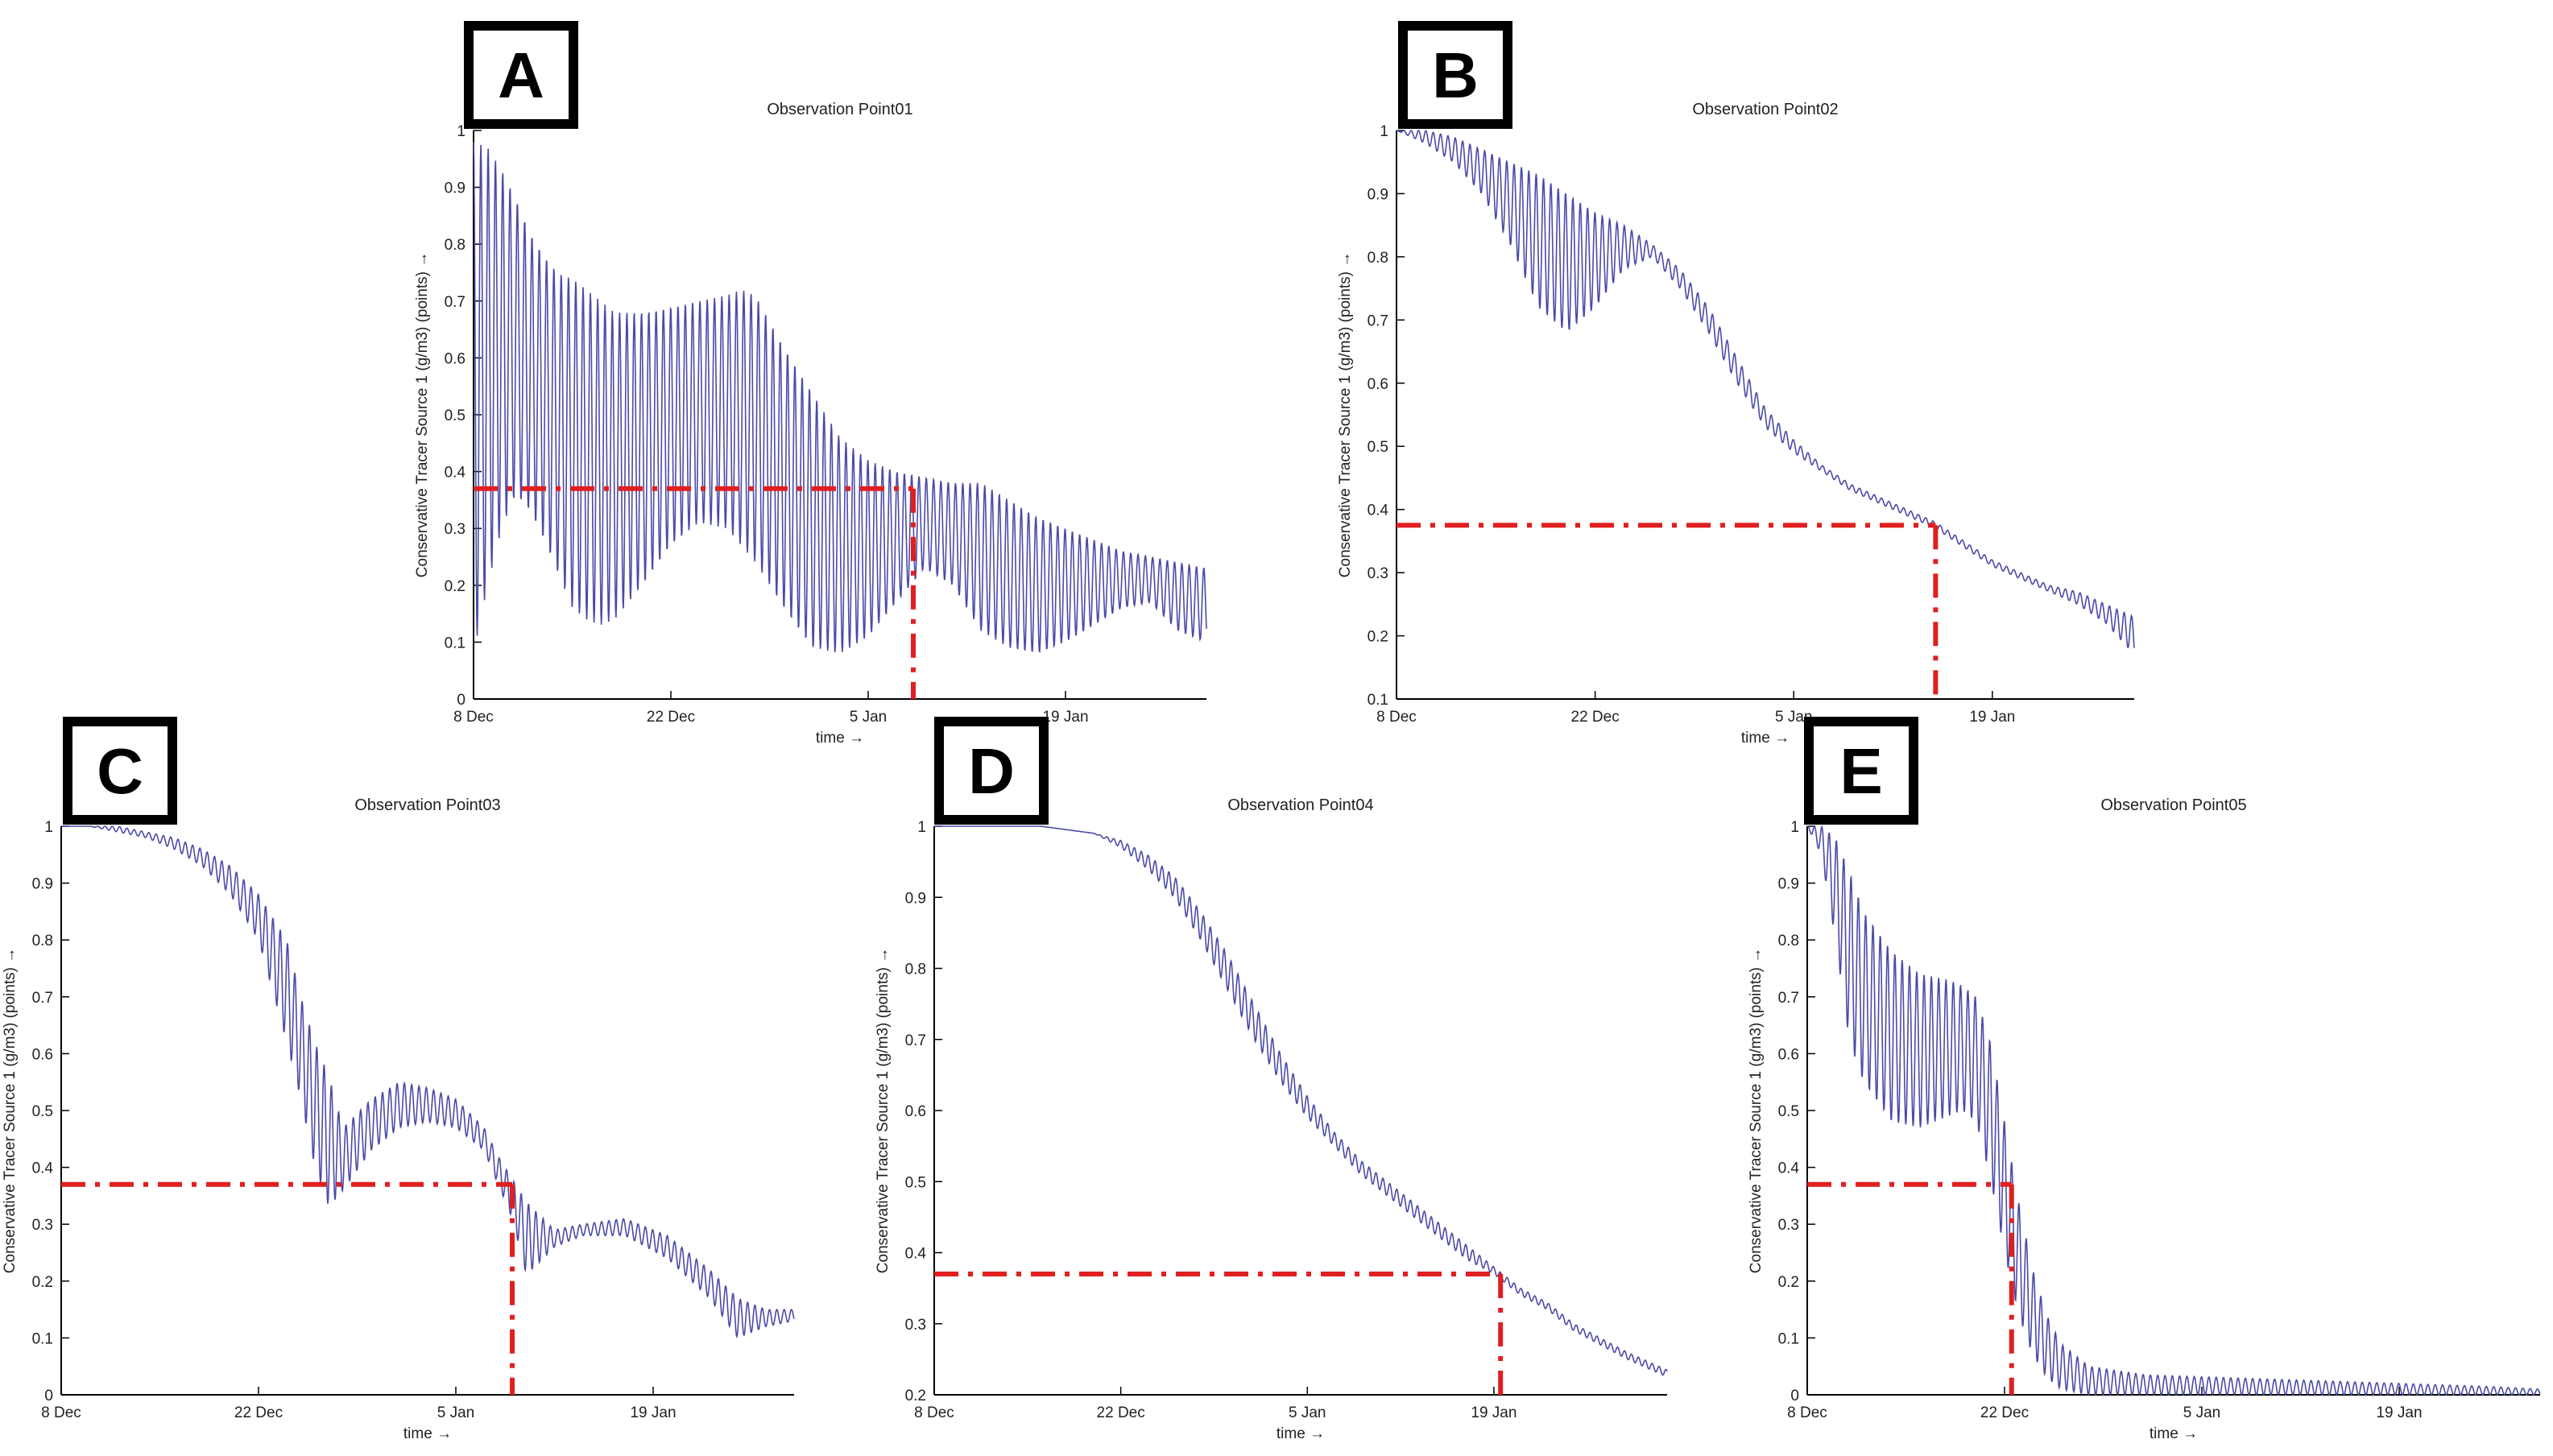  Describe the element at coordinates (120, 771) in the screenshot. I see `panel-letter: C` at that location.